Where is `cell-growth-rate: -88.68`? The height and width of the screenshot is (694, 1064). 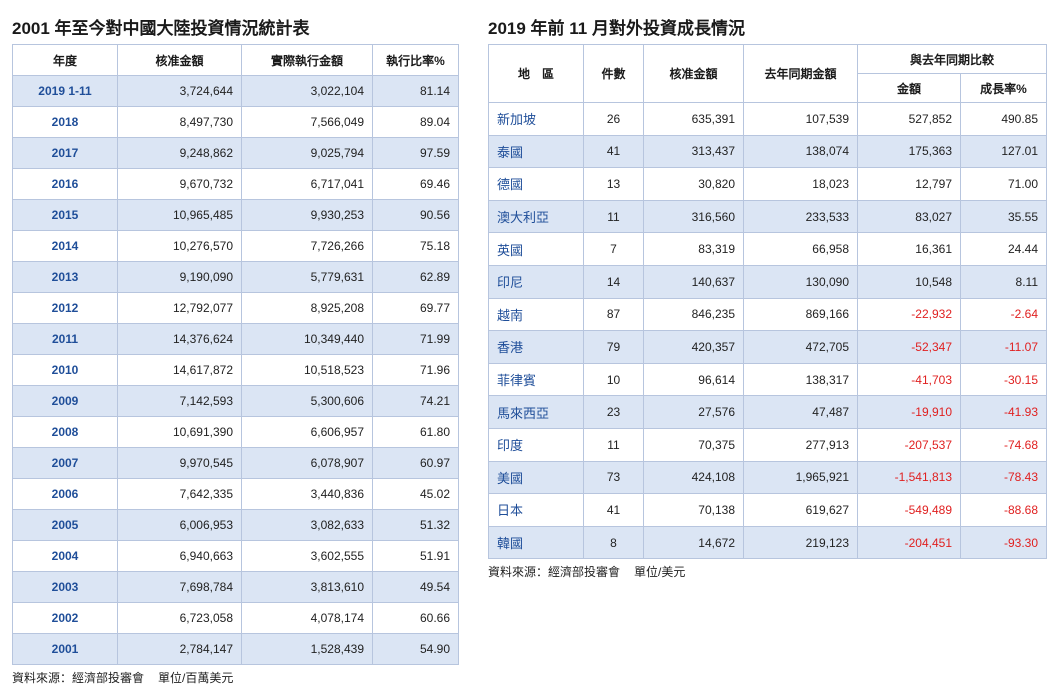 cell-growth-rate: -88.68 is located at coordinates (1003, 510).